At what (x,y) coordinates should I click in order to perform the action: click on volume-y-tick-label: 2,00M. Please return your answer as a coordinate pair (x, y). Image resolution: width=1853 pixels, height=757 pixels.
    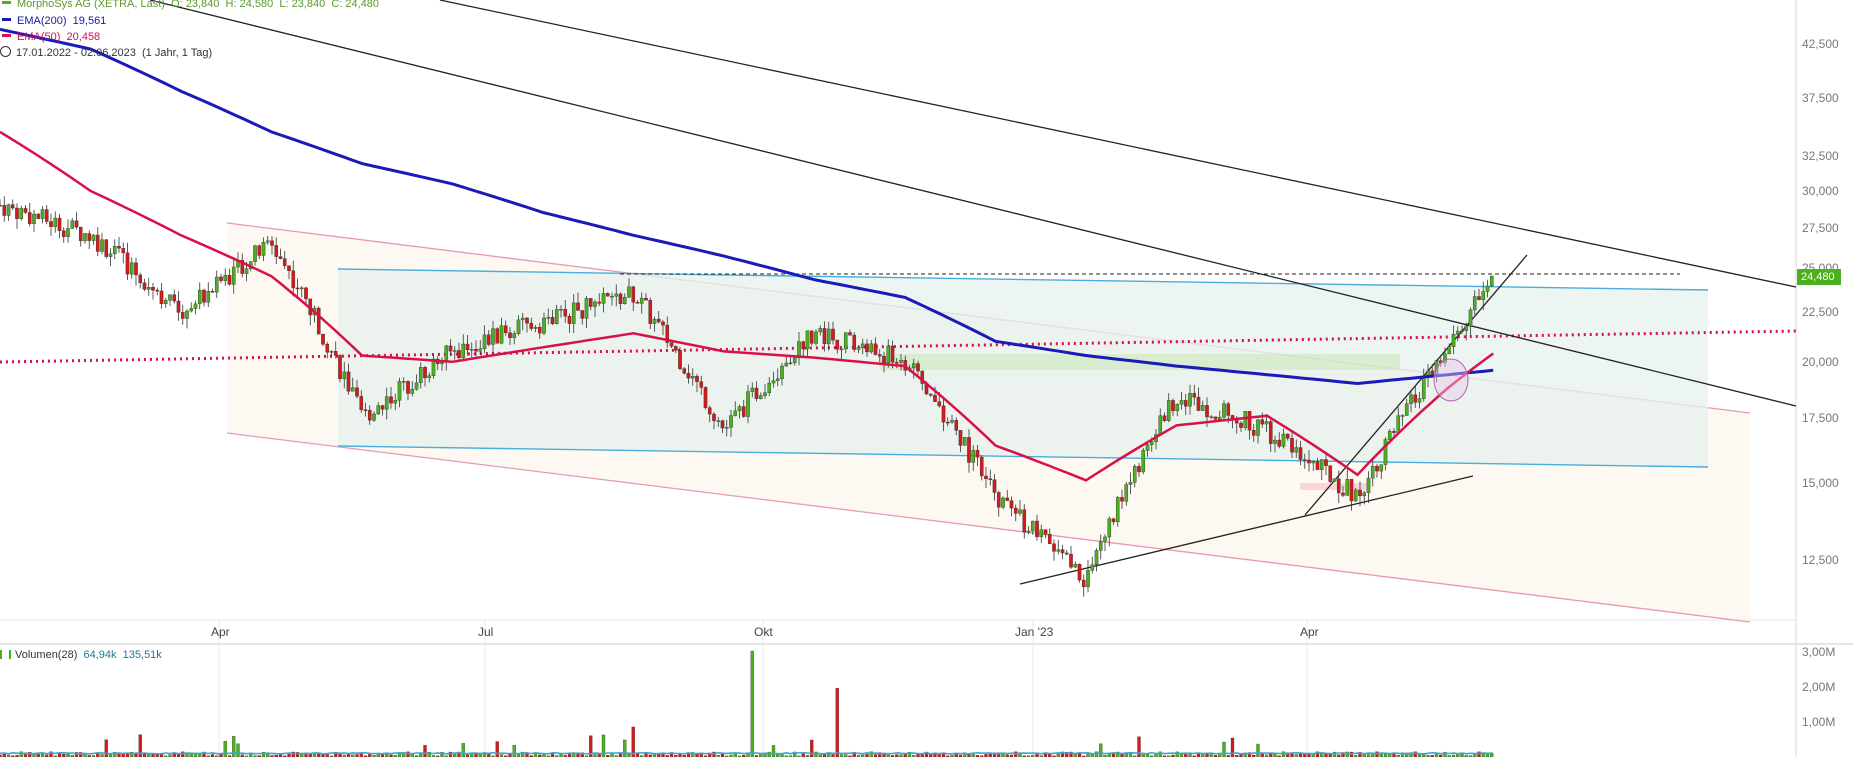
    Looking at the image, I should click on (1818, 687).